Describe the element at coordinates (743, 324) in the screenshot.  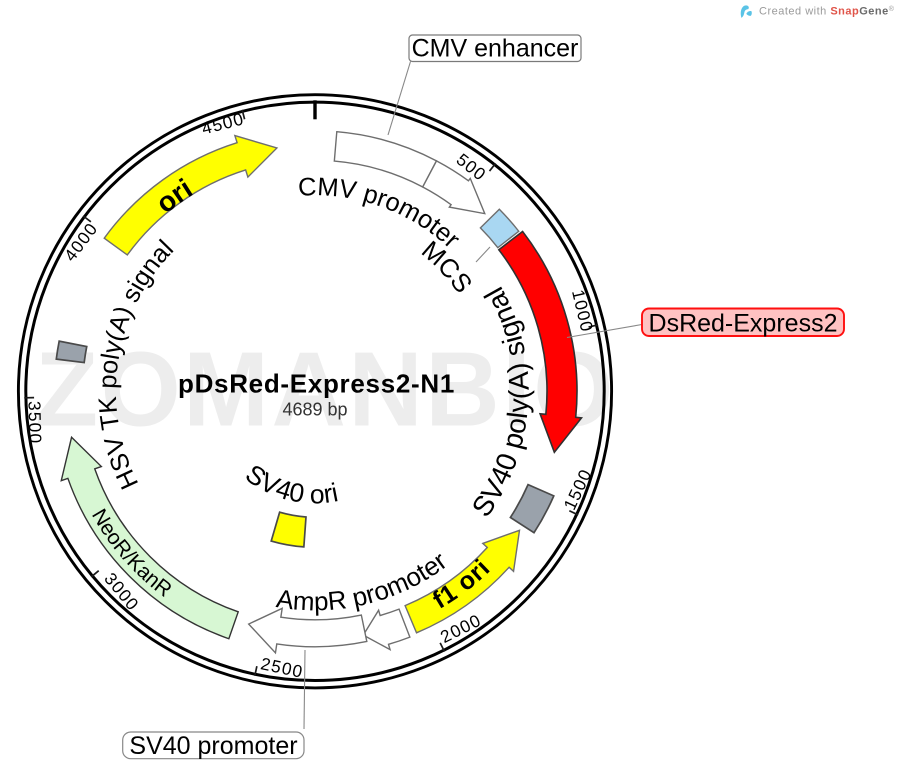
I see `svg-text: DsRed-Express2` at that location.